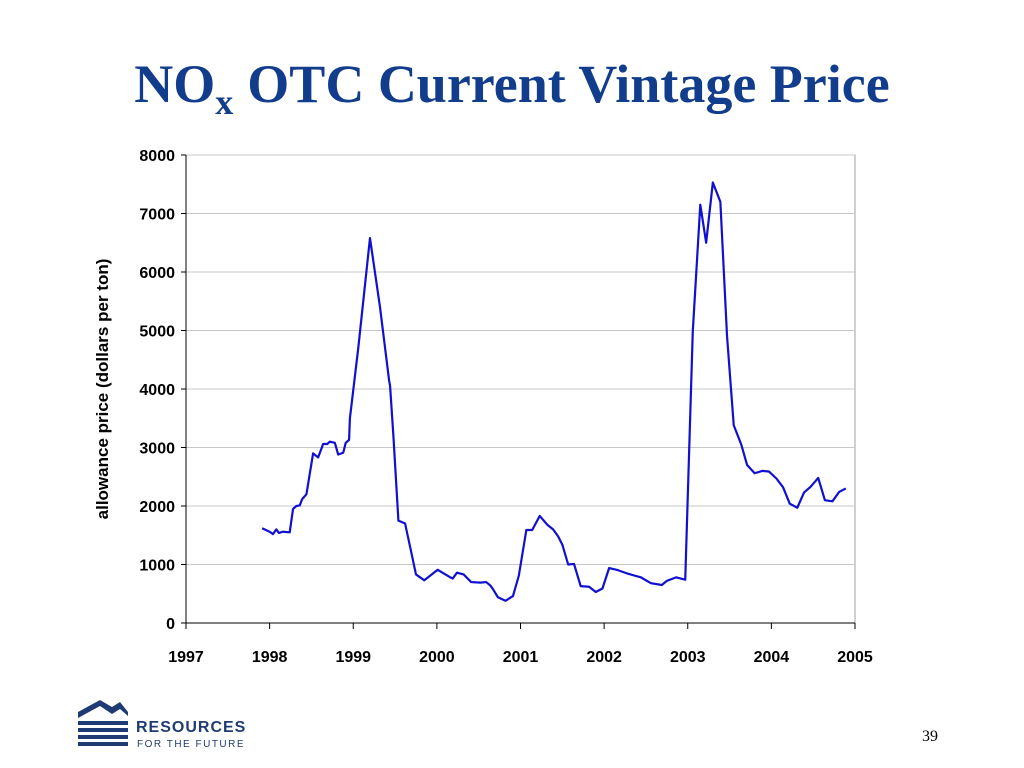 The width and height of the screenshot is (1024, 768). I want to click on logo: RESOURCES FOR THE FUTURE, so click(162, 725).